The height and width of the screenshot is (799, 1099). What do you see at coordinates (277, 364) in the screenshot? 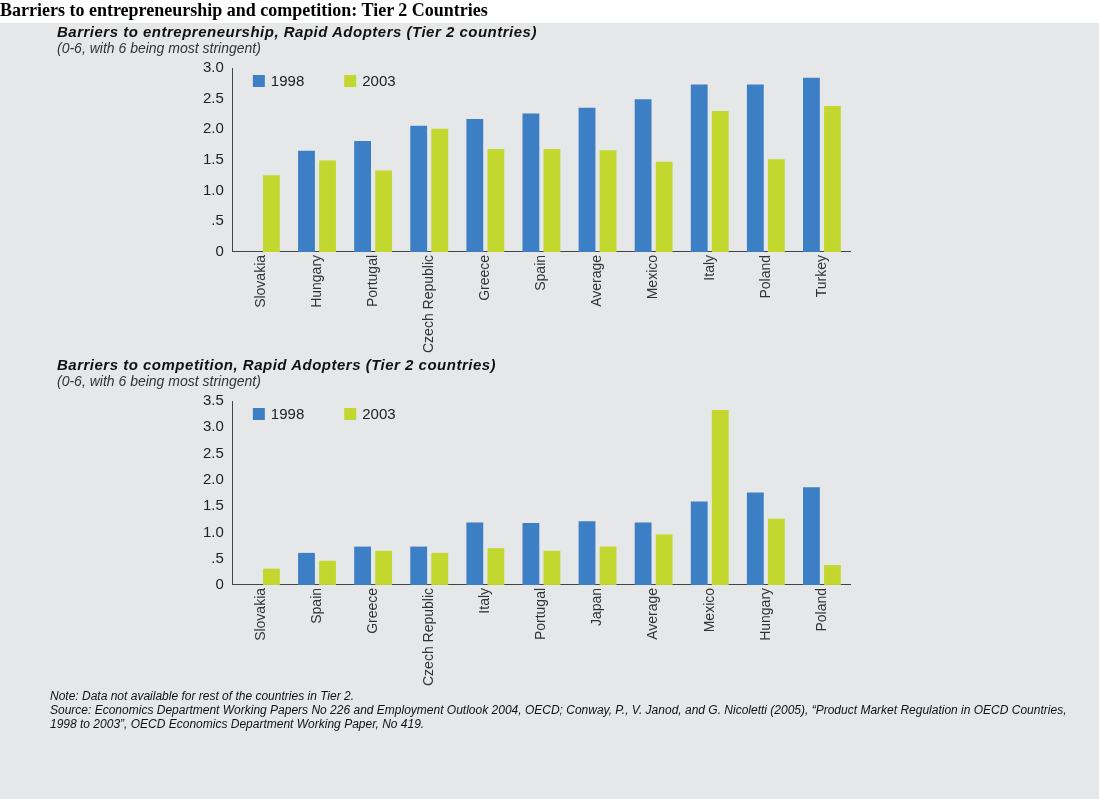
I see `chart-title: Barriers to competition, Rapid Adopters (Tier 2 countries)` at bounding box center [277, 364].